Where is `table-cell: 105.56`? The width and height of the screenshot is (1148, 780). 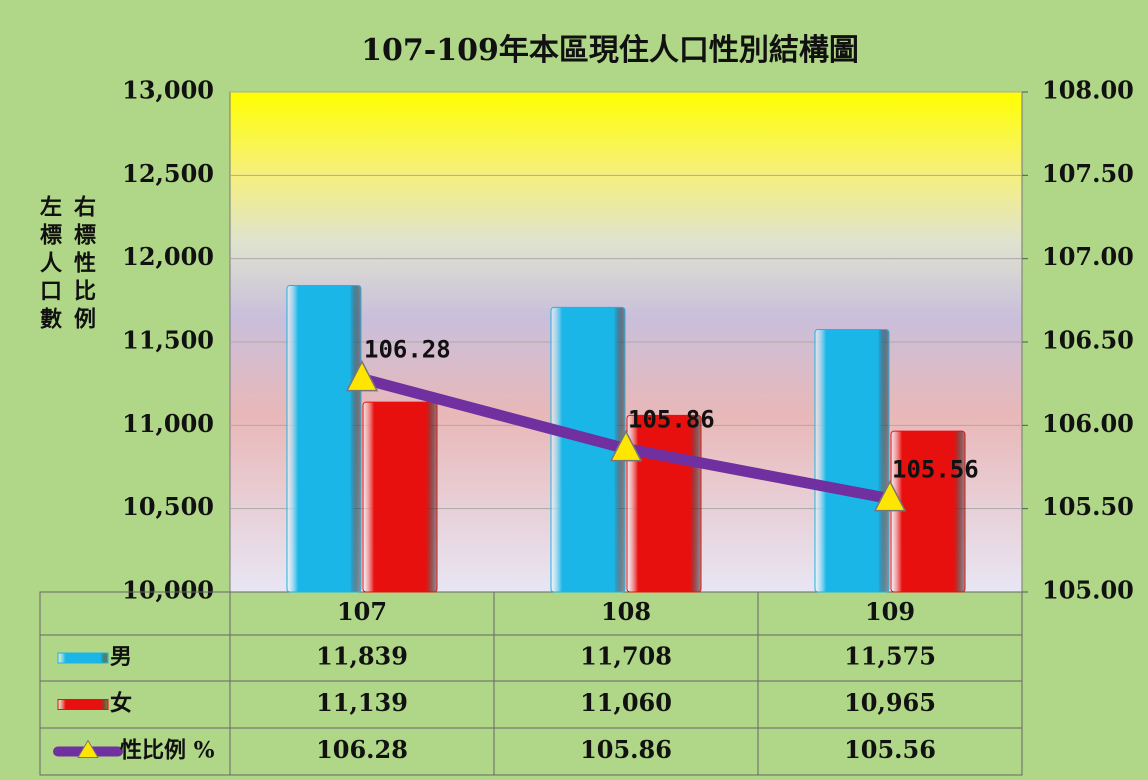
table-cell: 105.56 is located at coordinates (890, 749).